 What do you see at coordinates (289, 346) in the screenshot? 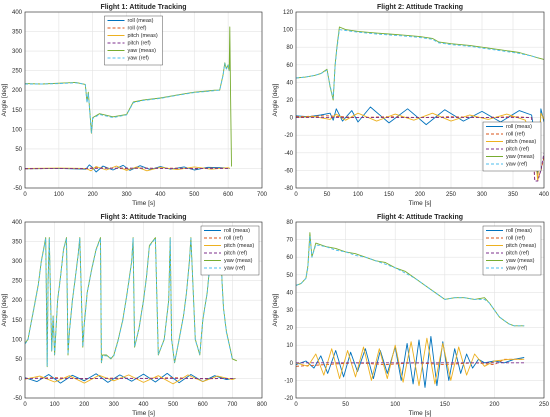
I see `y-tick-label: 10` at bounding box center [289, 346].